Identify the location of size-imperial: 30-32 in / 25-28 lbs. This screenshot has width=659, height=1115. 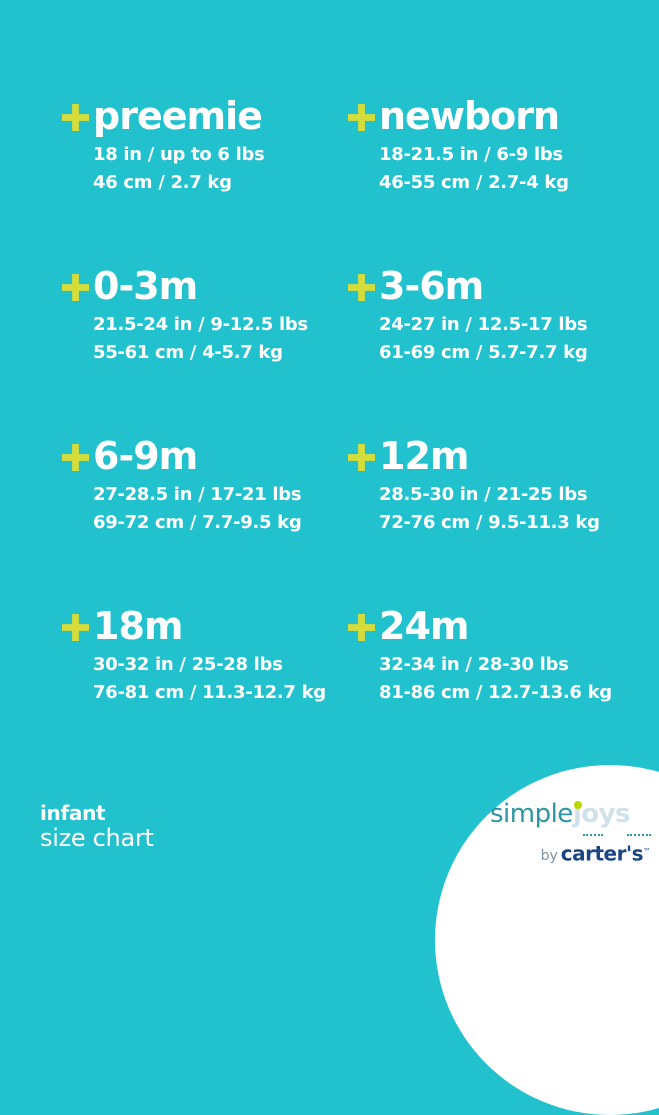
(188, 664).